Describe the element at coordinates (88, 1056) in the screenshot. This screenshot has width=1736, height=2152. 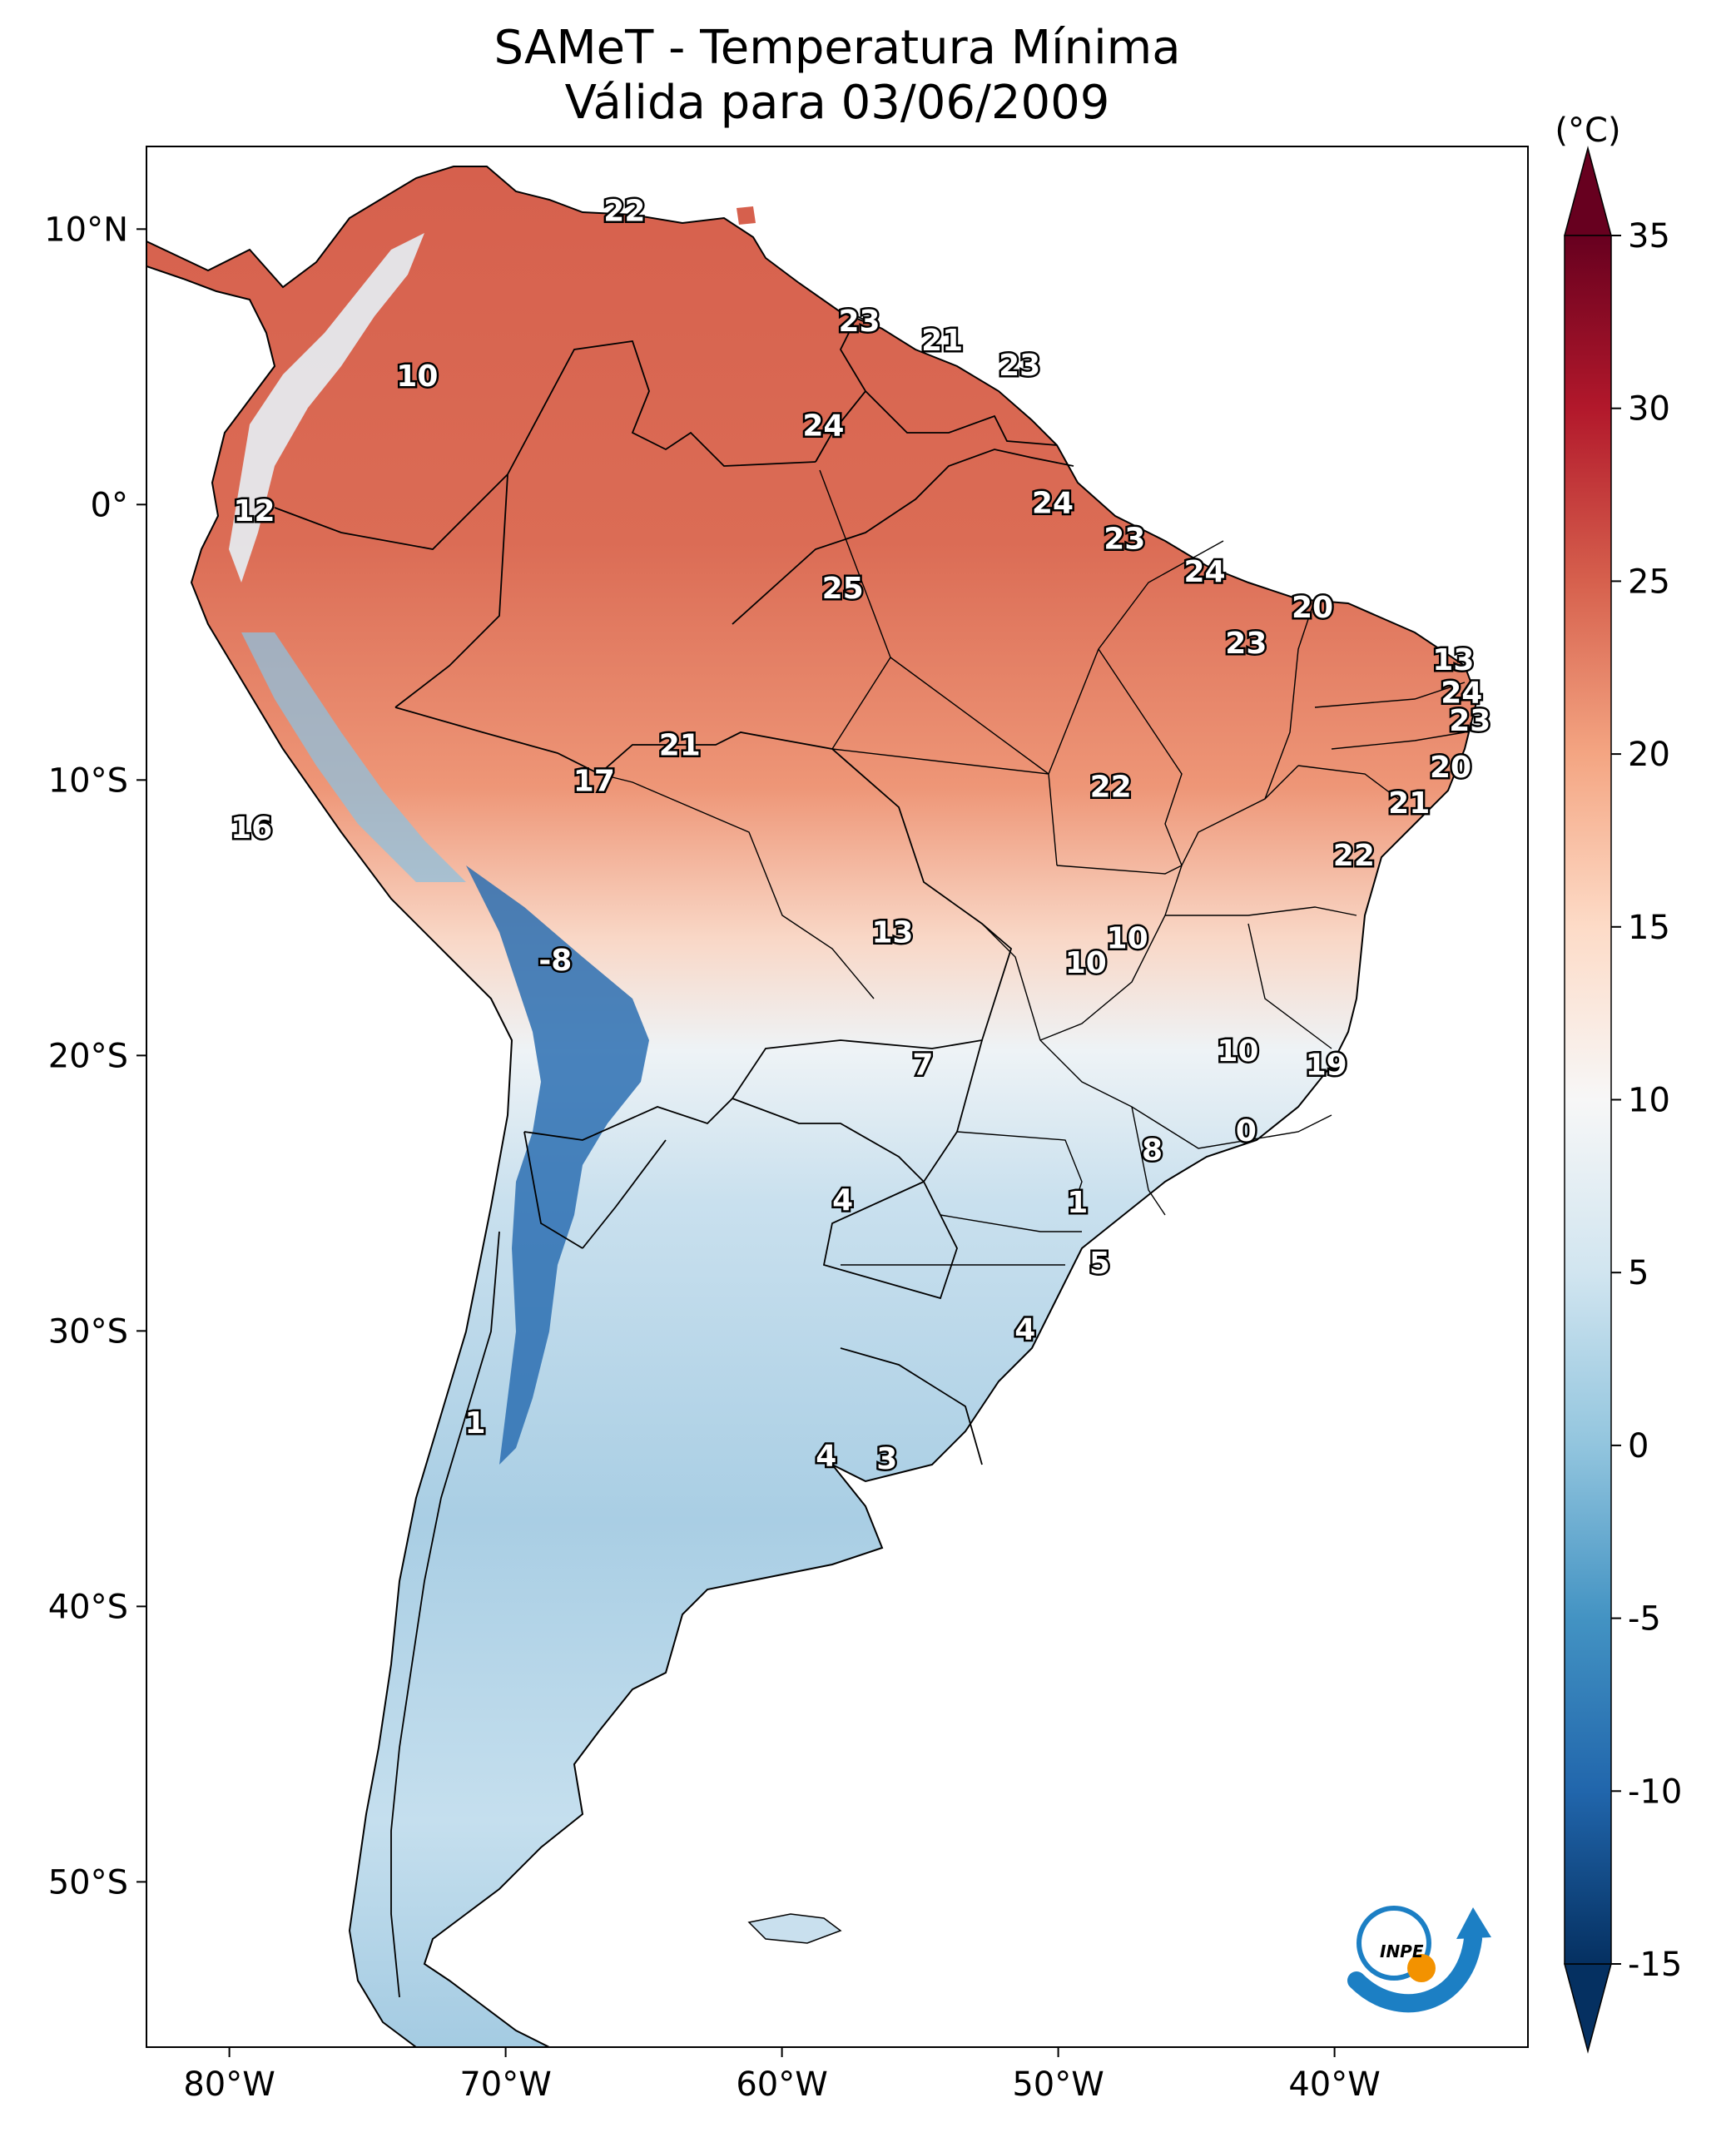
I see `lat-tick-label: 20°S` at that location.